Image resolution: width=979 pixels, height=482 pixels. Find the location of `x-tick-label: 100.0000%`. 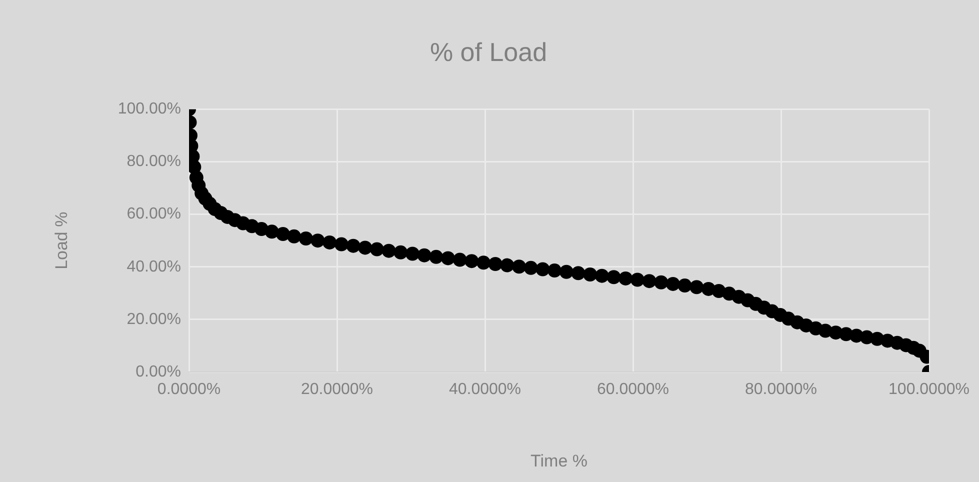

x-tick-label: 100.0000% is located at coordinates (929, 389).